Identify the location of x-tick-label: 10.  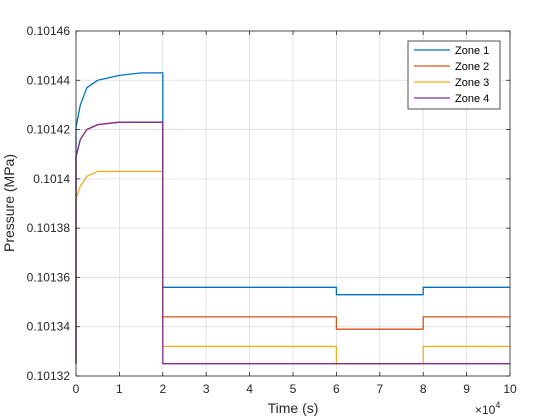
(510, 389).